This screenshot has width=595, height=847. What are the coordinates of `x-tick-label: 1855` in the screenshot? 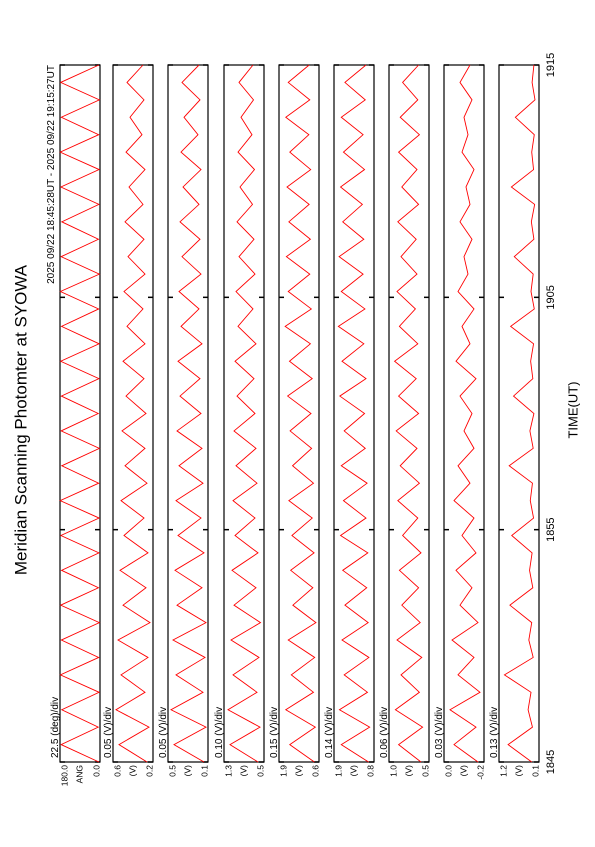 It's located at (551, 529).